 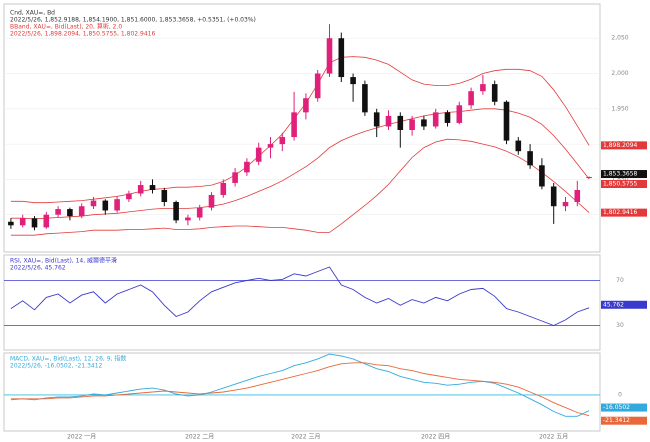 I want to click on x-tick-label: 2022 五月, so click(x=553, y=437).